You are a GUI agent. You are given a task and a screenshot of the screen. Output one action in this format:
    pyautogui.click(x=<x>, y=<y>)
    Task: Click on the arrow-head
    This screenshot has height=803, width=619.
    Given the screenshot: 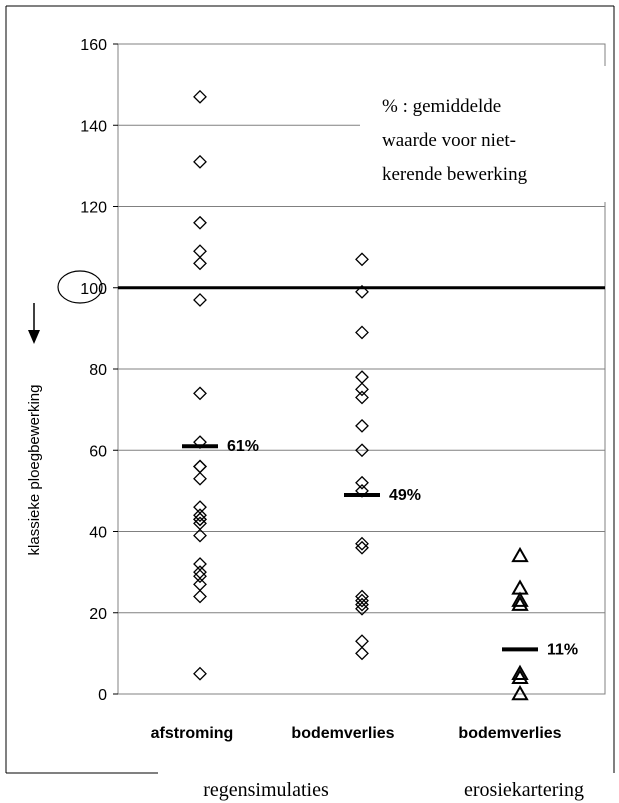 What is the action you would take?
    pyautogui.click(x=34, y=337)
    